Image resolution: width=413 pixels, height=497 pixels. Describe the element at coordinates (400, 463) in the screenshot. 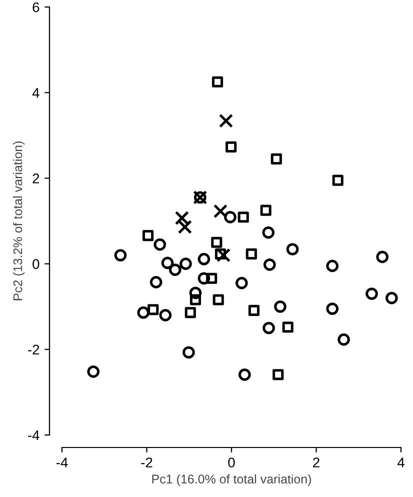

I see `x-tick-label: 4` at that location.